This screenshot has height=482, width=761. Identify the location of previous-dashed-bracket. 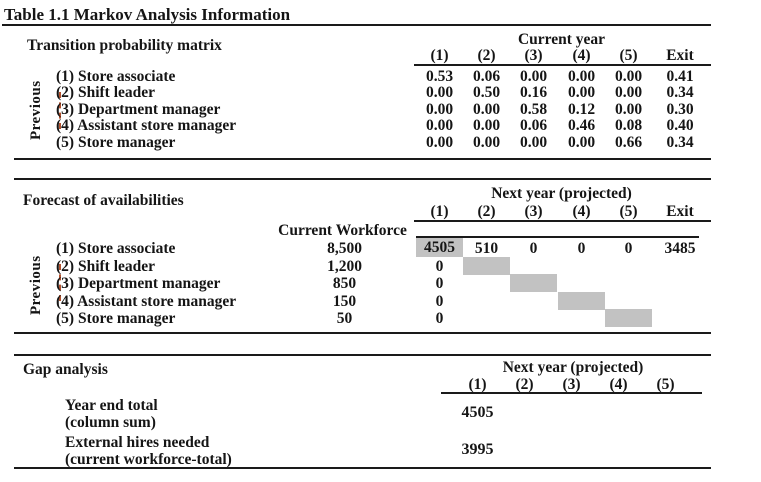
(60, 110).